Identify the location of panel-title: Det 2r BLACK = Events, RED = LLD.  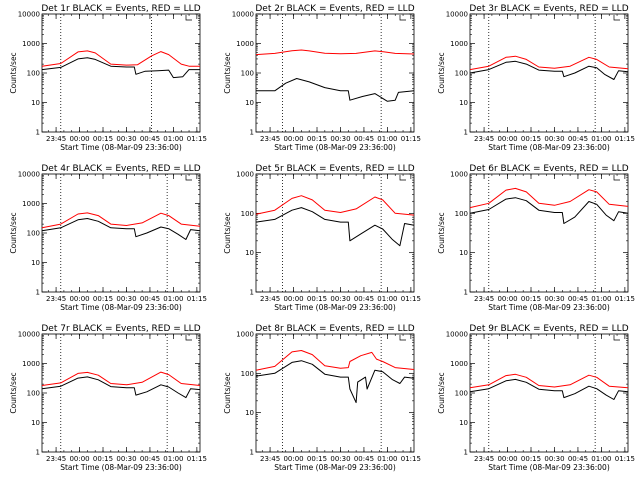
(334, 9).